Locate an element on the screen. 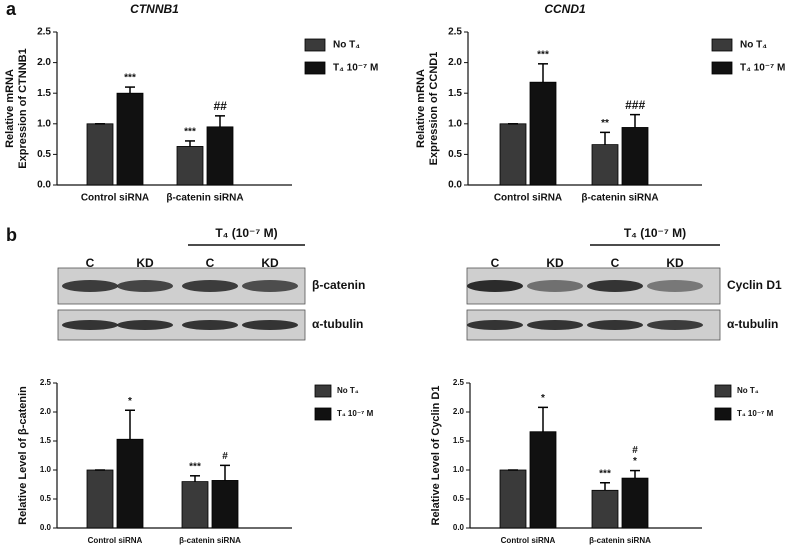 This screenshot has height=560, width=787. significance-label: ## is located at coordinates (220, 106).